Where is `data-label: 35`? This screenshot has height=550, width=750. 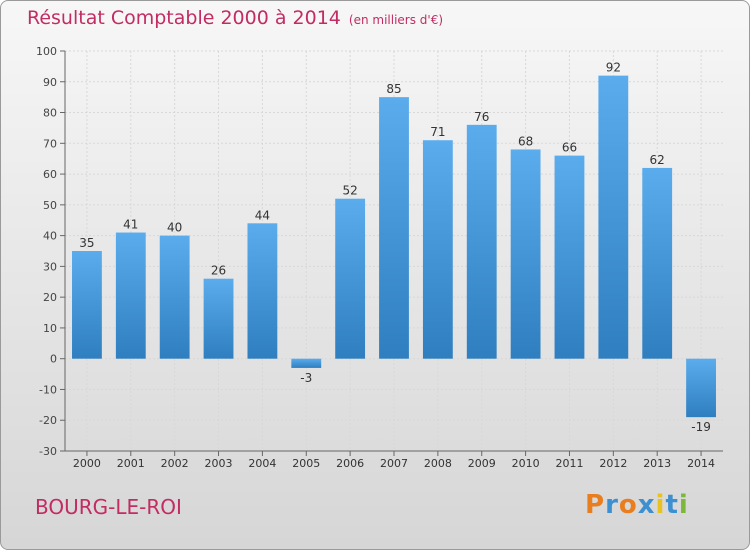
data-label: 35 is located at coordinates (86, 243).